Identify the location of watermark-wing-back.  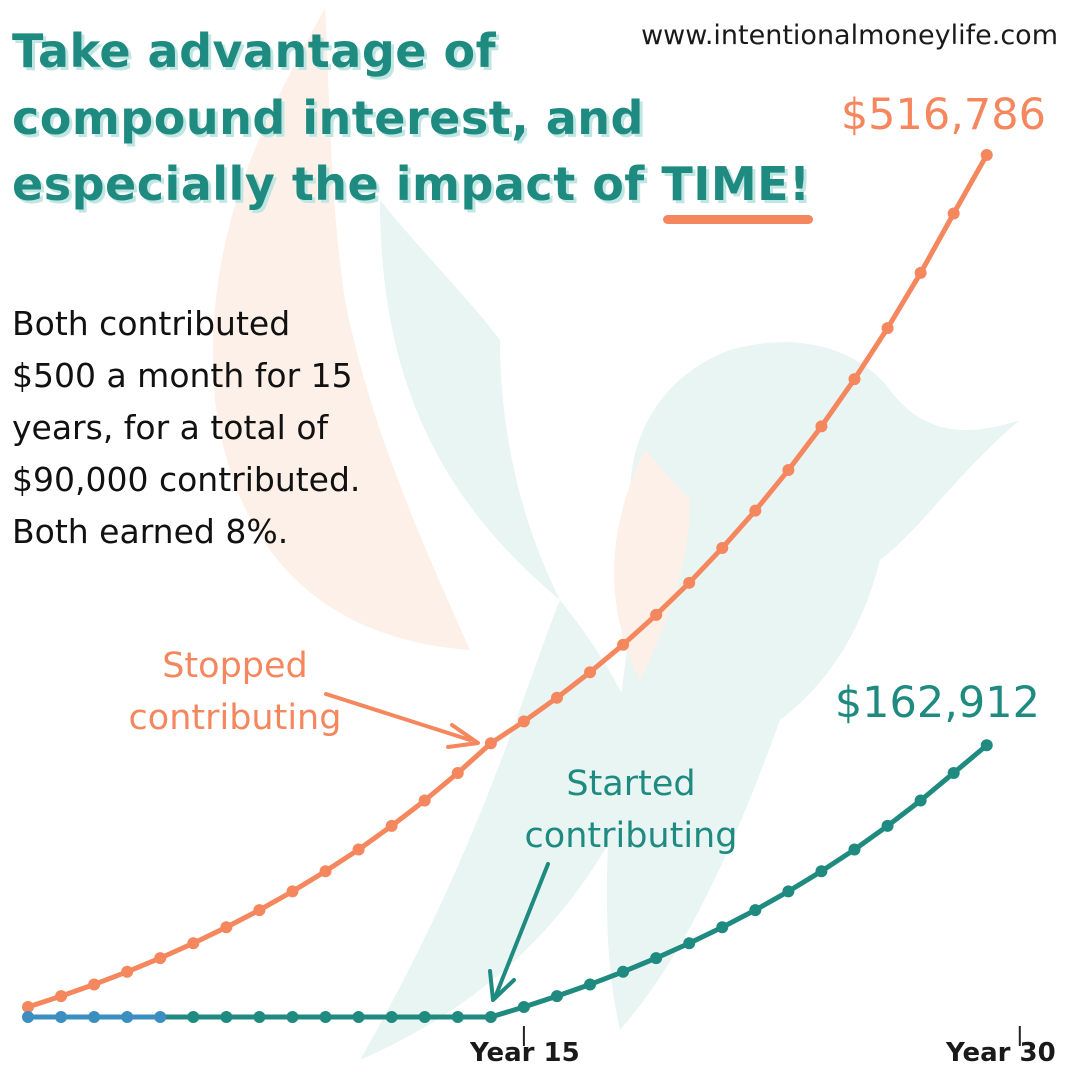
(341, 329).